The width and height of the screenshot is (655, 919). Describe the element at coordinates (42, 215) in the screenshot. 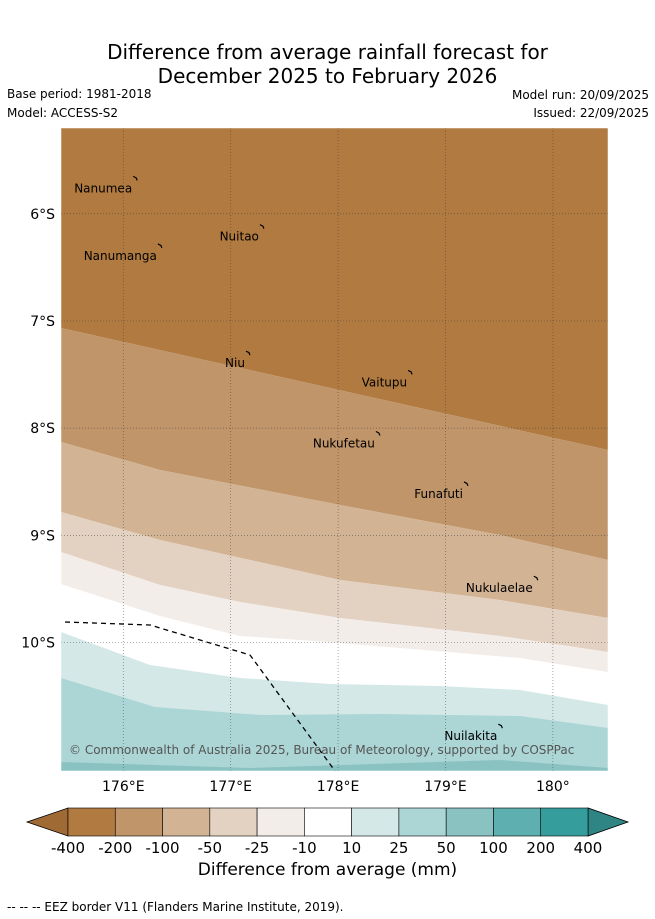

I see `lat-tick-label-0: 6°S` at that location.